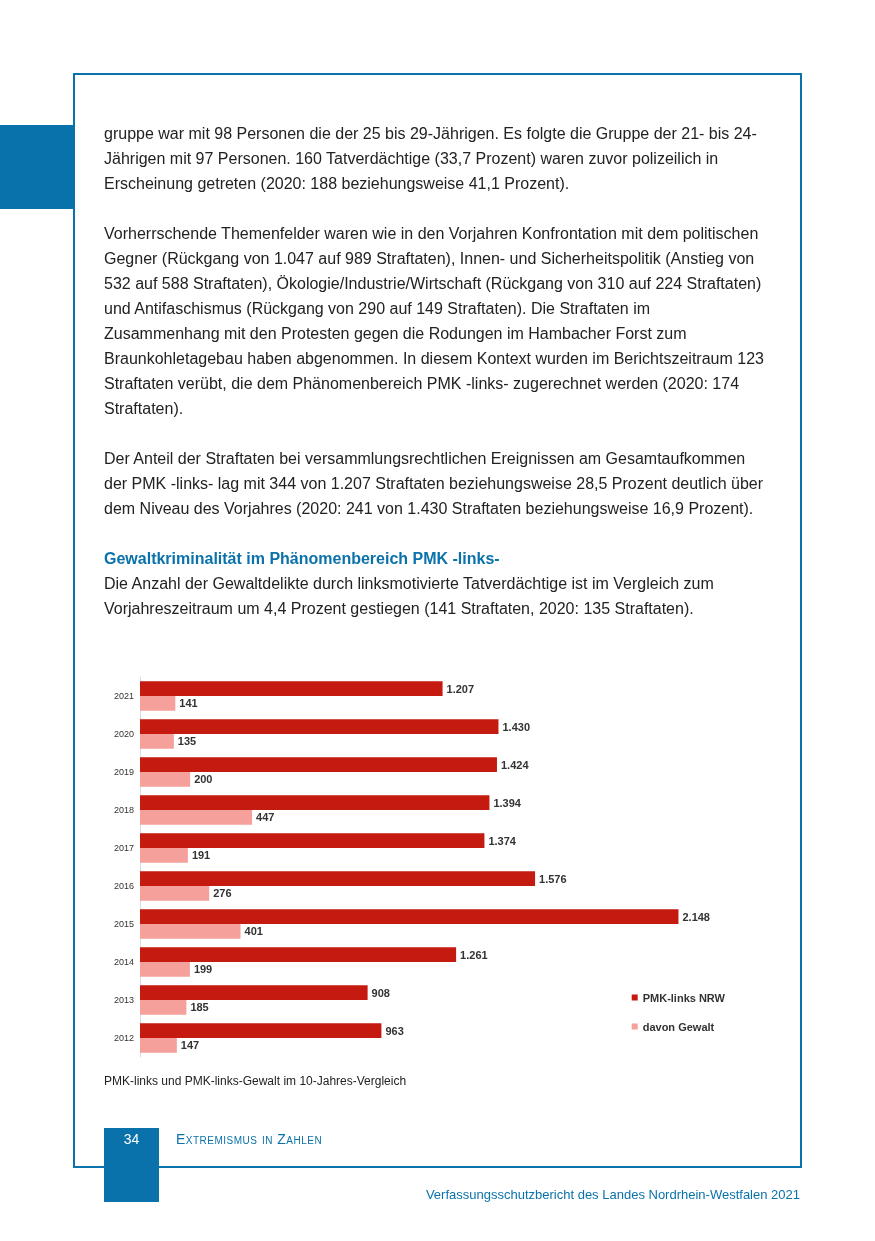  Describe the element at coordinates (123, 696) in the screenshot. I see `y-tick-label: 2021` at that location.